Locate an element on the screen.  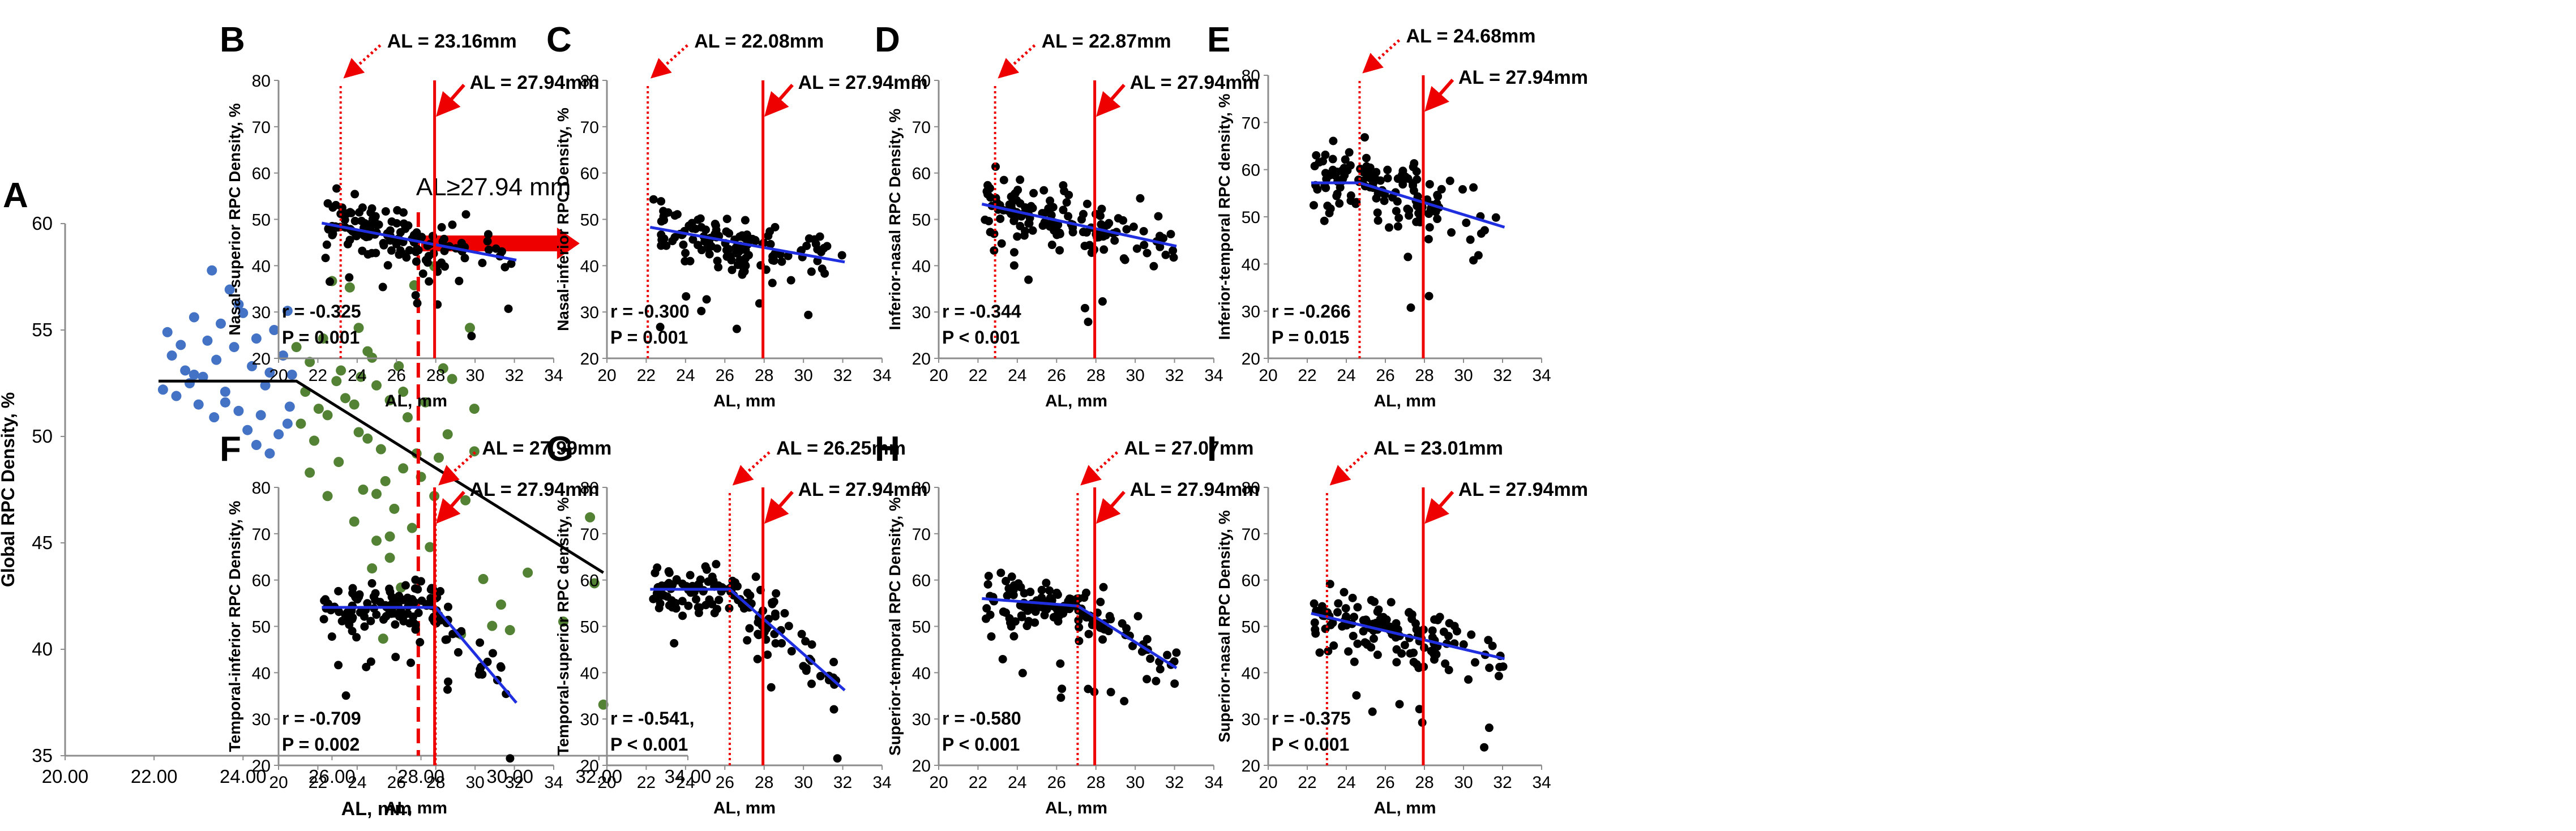
marker-label: AL = 27.94mm is located at coordinates (1523, 490).